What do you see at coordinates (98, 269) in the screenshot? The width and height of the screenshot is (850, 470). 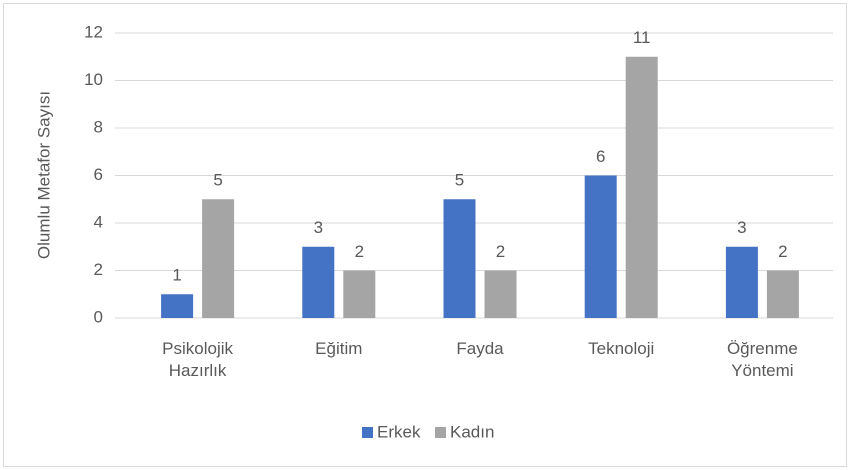 I see `y-tick-label: 2` at bounding box center [98, 269].